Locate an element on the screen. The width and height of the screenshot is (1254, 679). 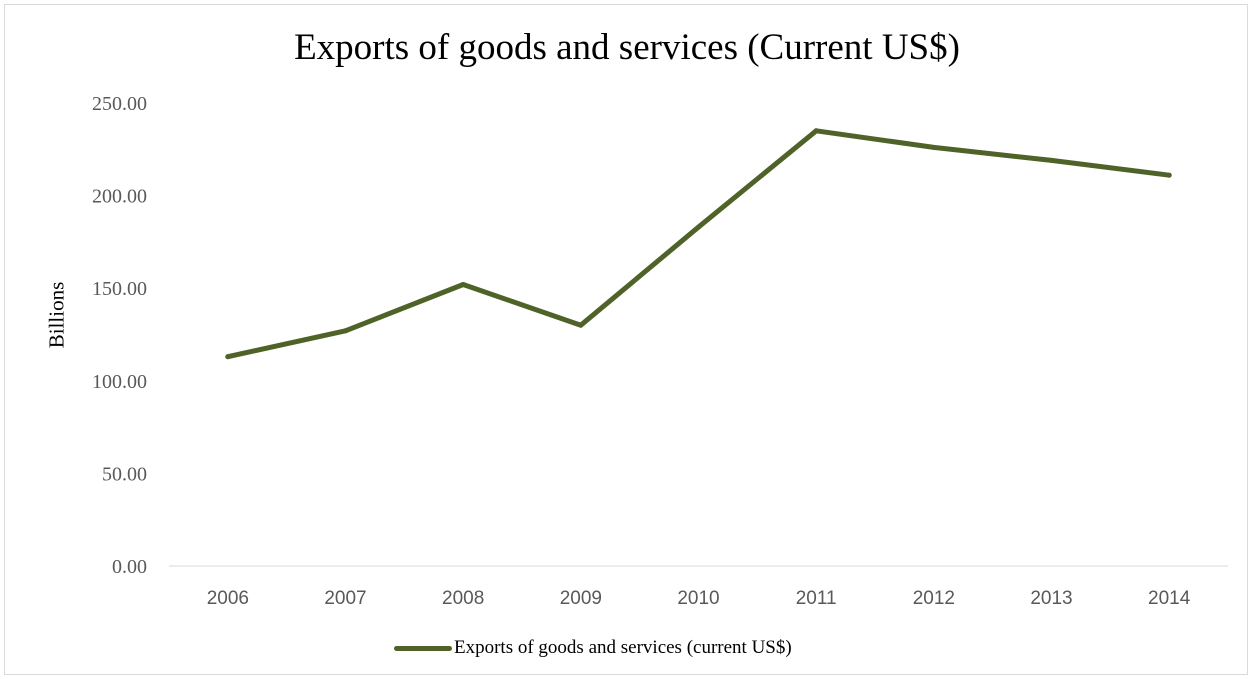
y-tick-label: 250.00 is located at coordinates (119, 104).